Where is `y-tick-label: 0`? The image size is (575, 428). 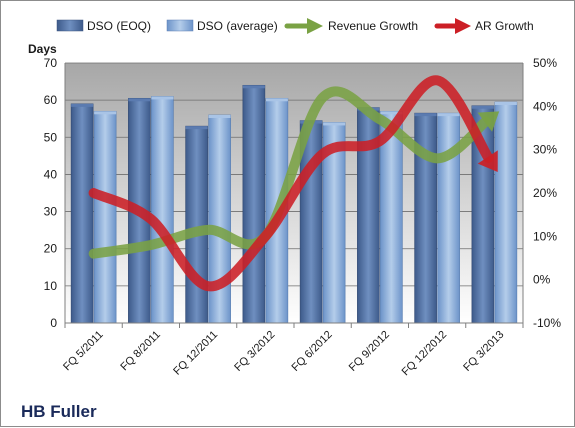 y-tick-label: 0 is located at coordinates (53, 323).